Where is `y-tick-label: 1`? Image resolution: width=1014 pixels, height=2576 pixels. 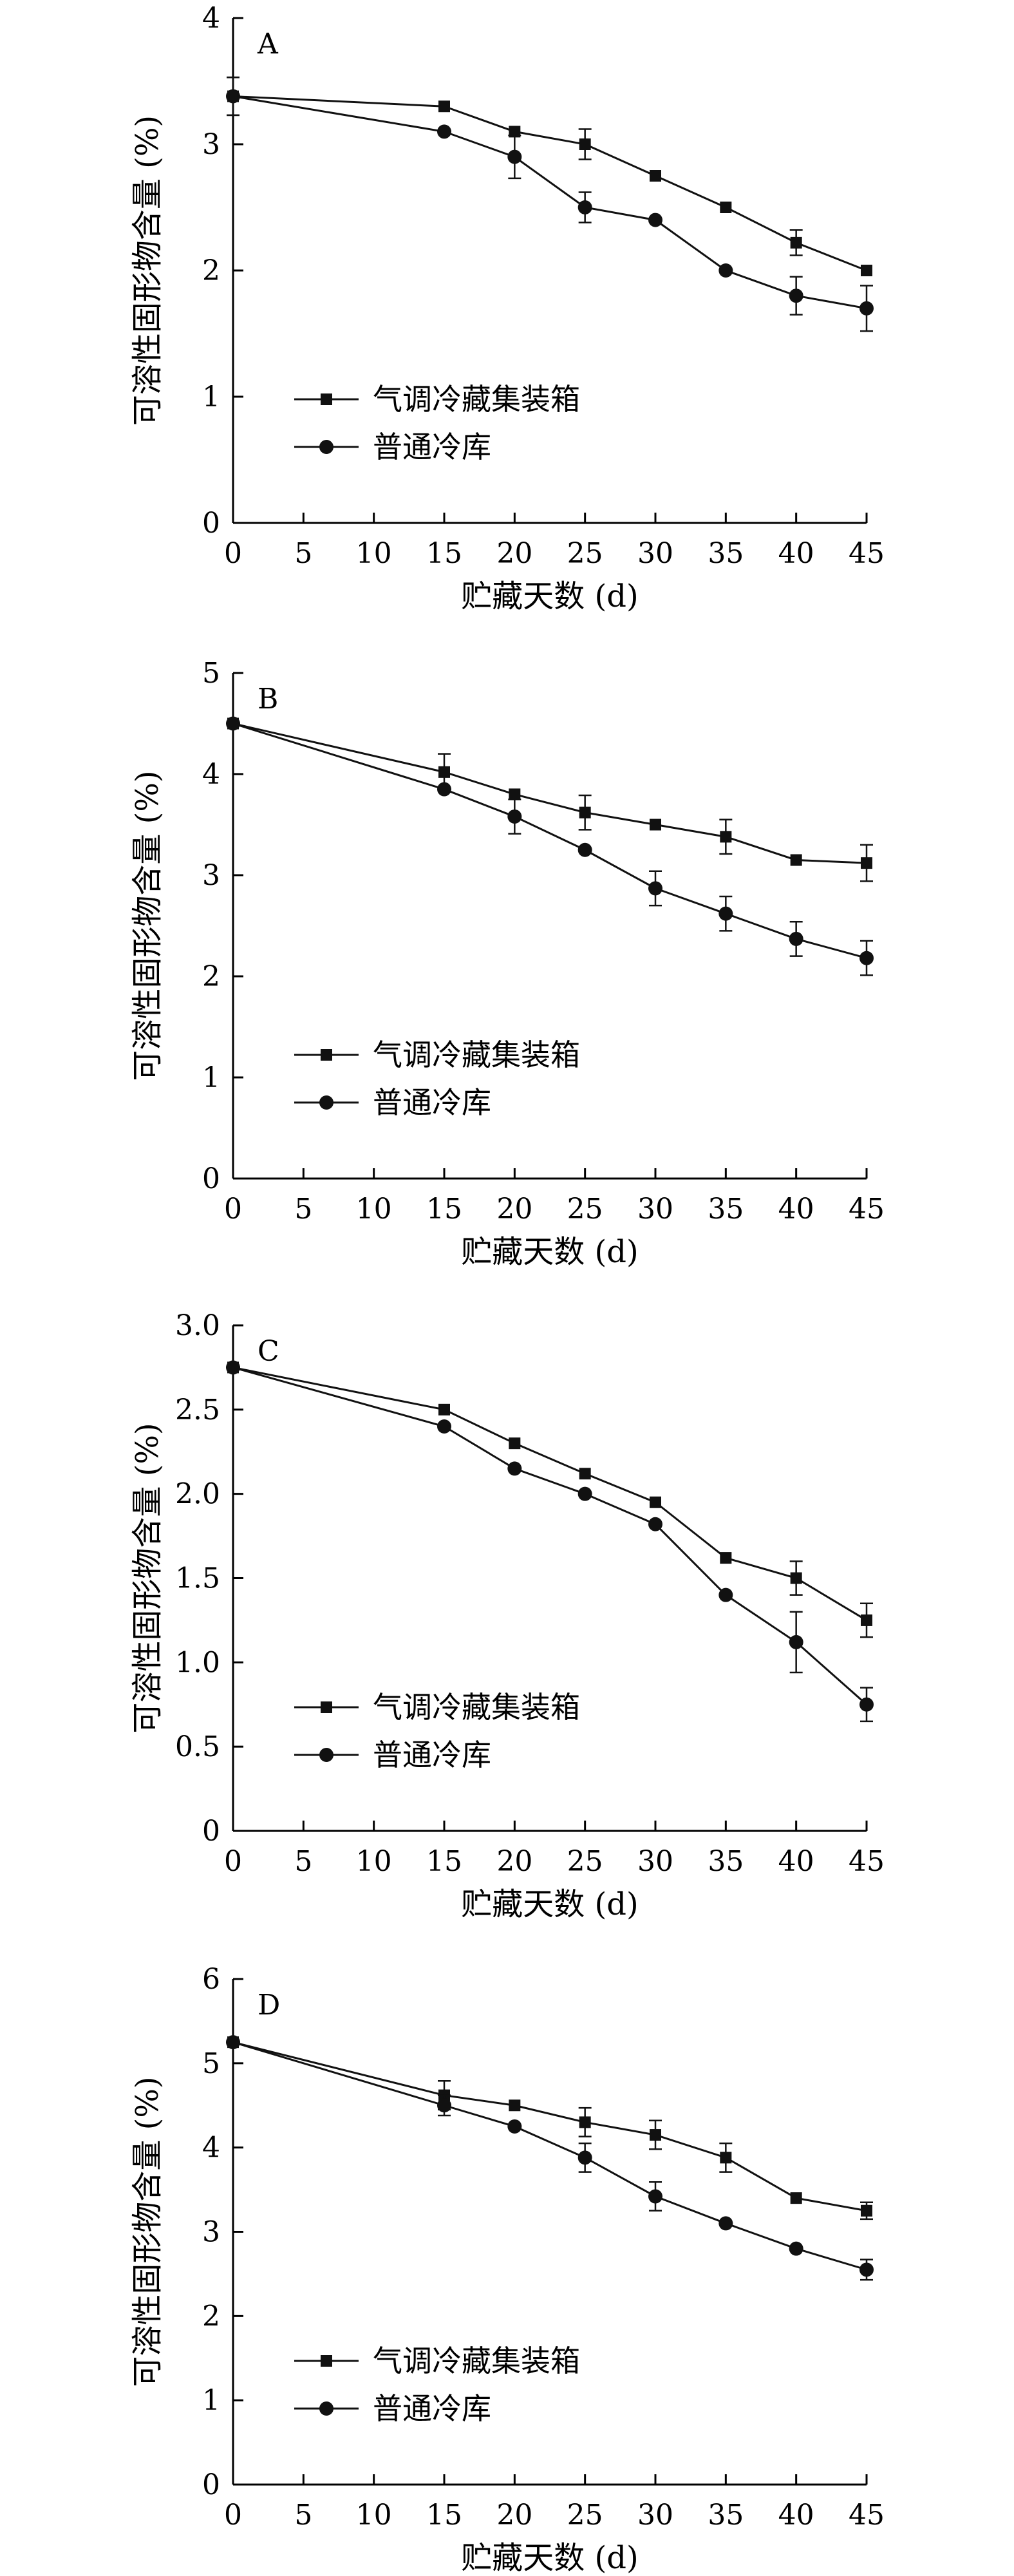 y-tick-label: 1 is located at coordinates (211, 397).